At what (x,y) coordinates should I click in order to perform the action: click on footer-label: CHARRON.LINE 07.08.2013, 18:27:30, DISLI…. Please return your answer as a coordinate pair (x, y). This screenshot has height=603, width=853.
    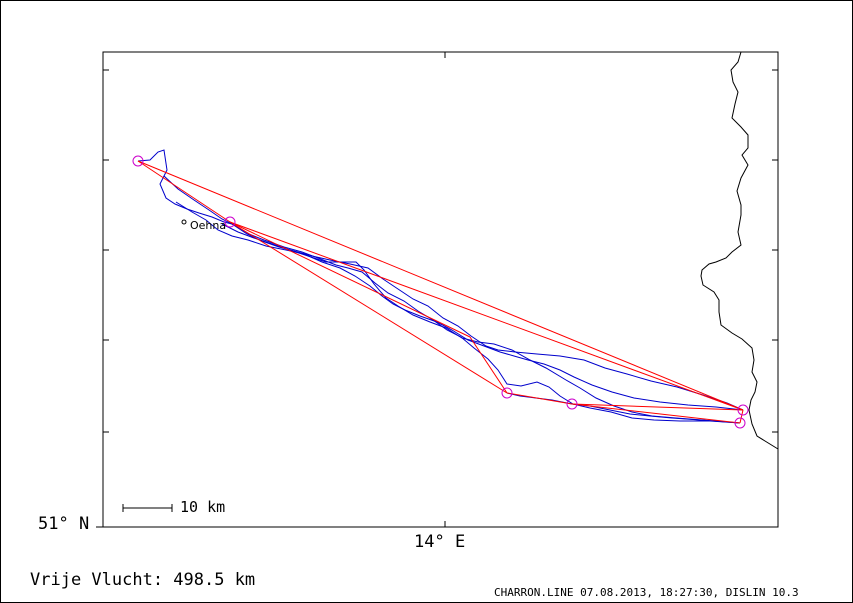
    Looking at the image, I should click on (646, 592).